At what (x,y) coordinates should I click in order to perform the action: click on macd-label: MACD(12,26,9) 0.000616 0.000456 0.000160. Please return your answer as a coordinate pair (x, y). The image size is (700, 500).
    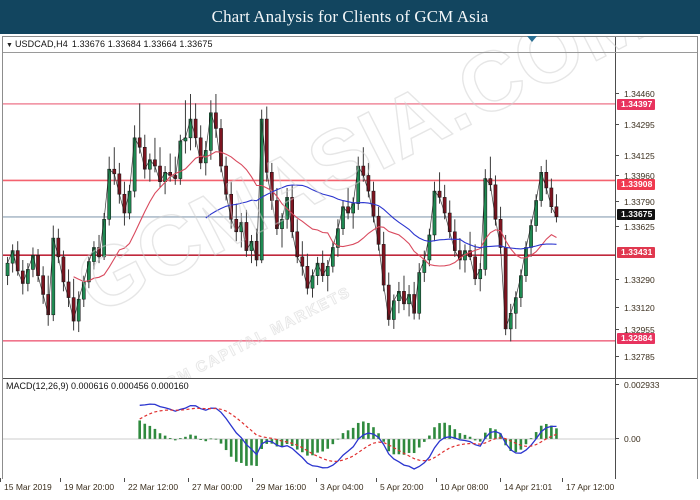
    Looking at the image, I should click on (97, 386).